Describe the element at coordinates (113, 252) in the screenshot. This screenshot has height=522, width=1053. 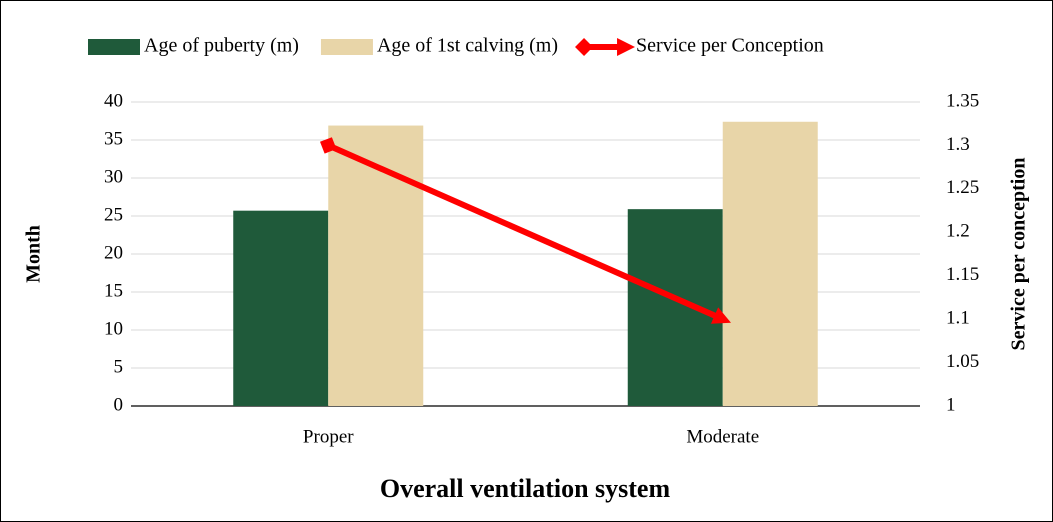
I see `y-tick-label: 20` at that location.